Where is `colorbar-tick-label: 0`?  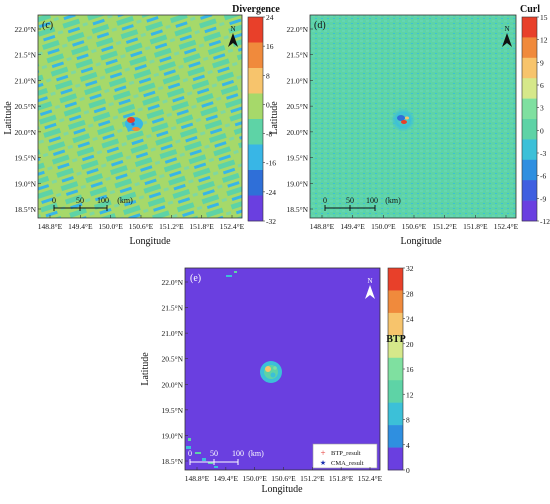
colorbar-tick-label: 0 is located at coordinates (542, 130).